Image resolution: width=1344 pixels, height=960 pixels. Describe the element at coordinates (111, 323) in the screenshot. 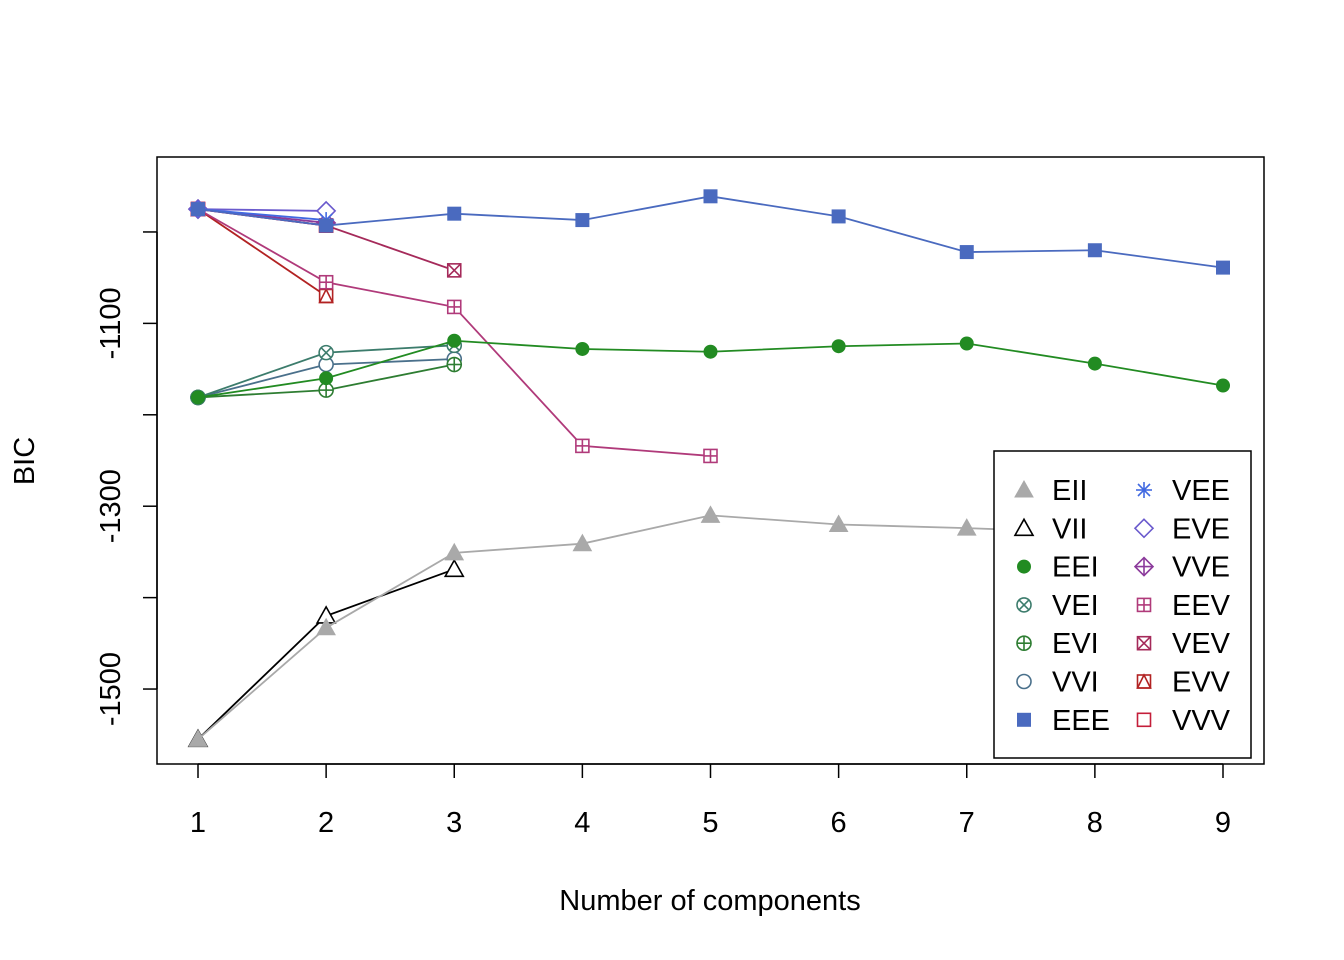

I see `y-tick-label: -1100` at that location.